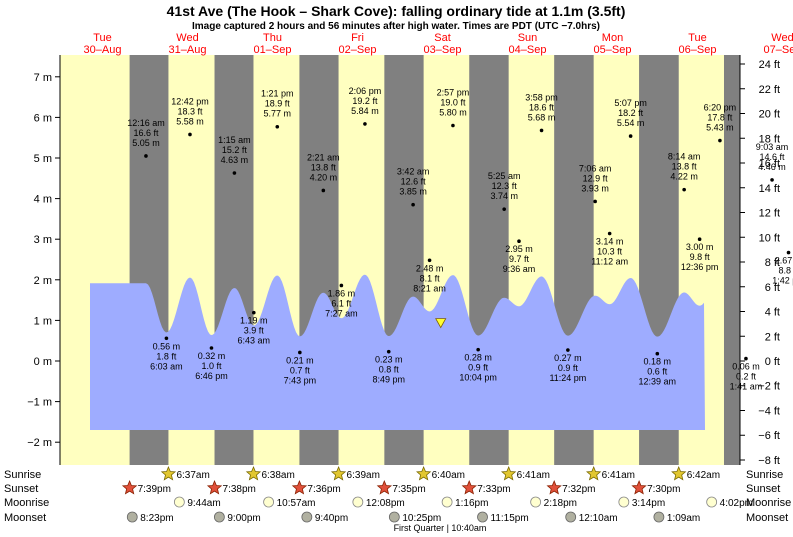  What do you see at coordinates (769, 115) in the screenshot?
I see `right-tick-label: 20 ft` at bounding box center [769, 115].